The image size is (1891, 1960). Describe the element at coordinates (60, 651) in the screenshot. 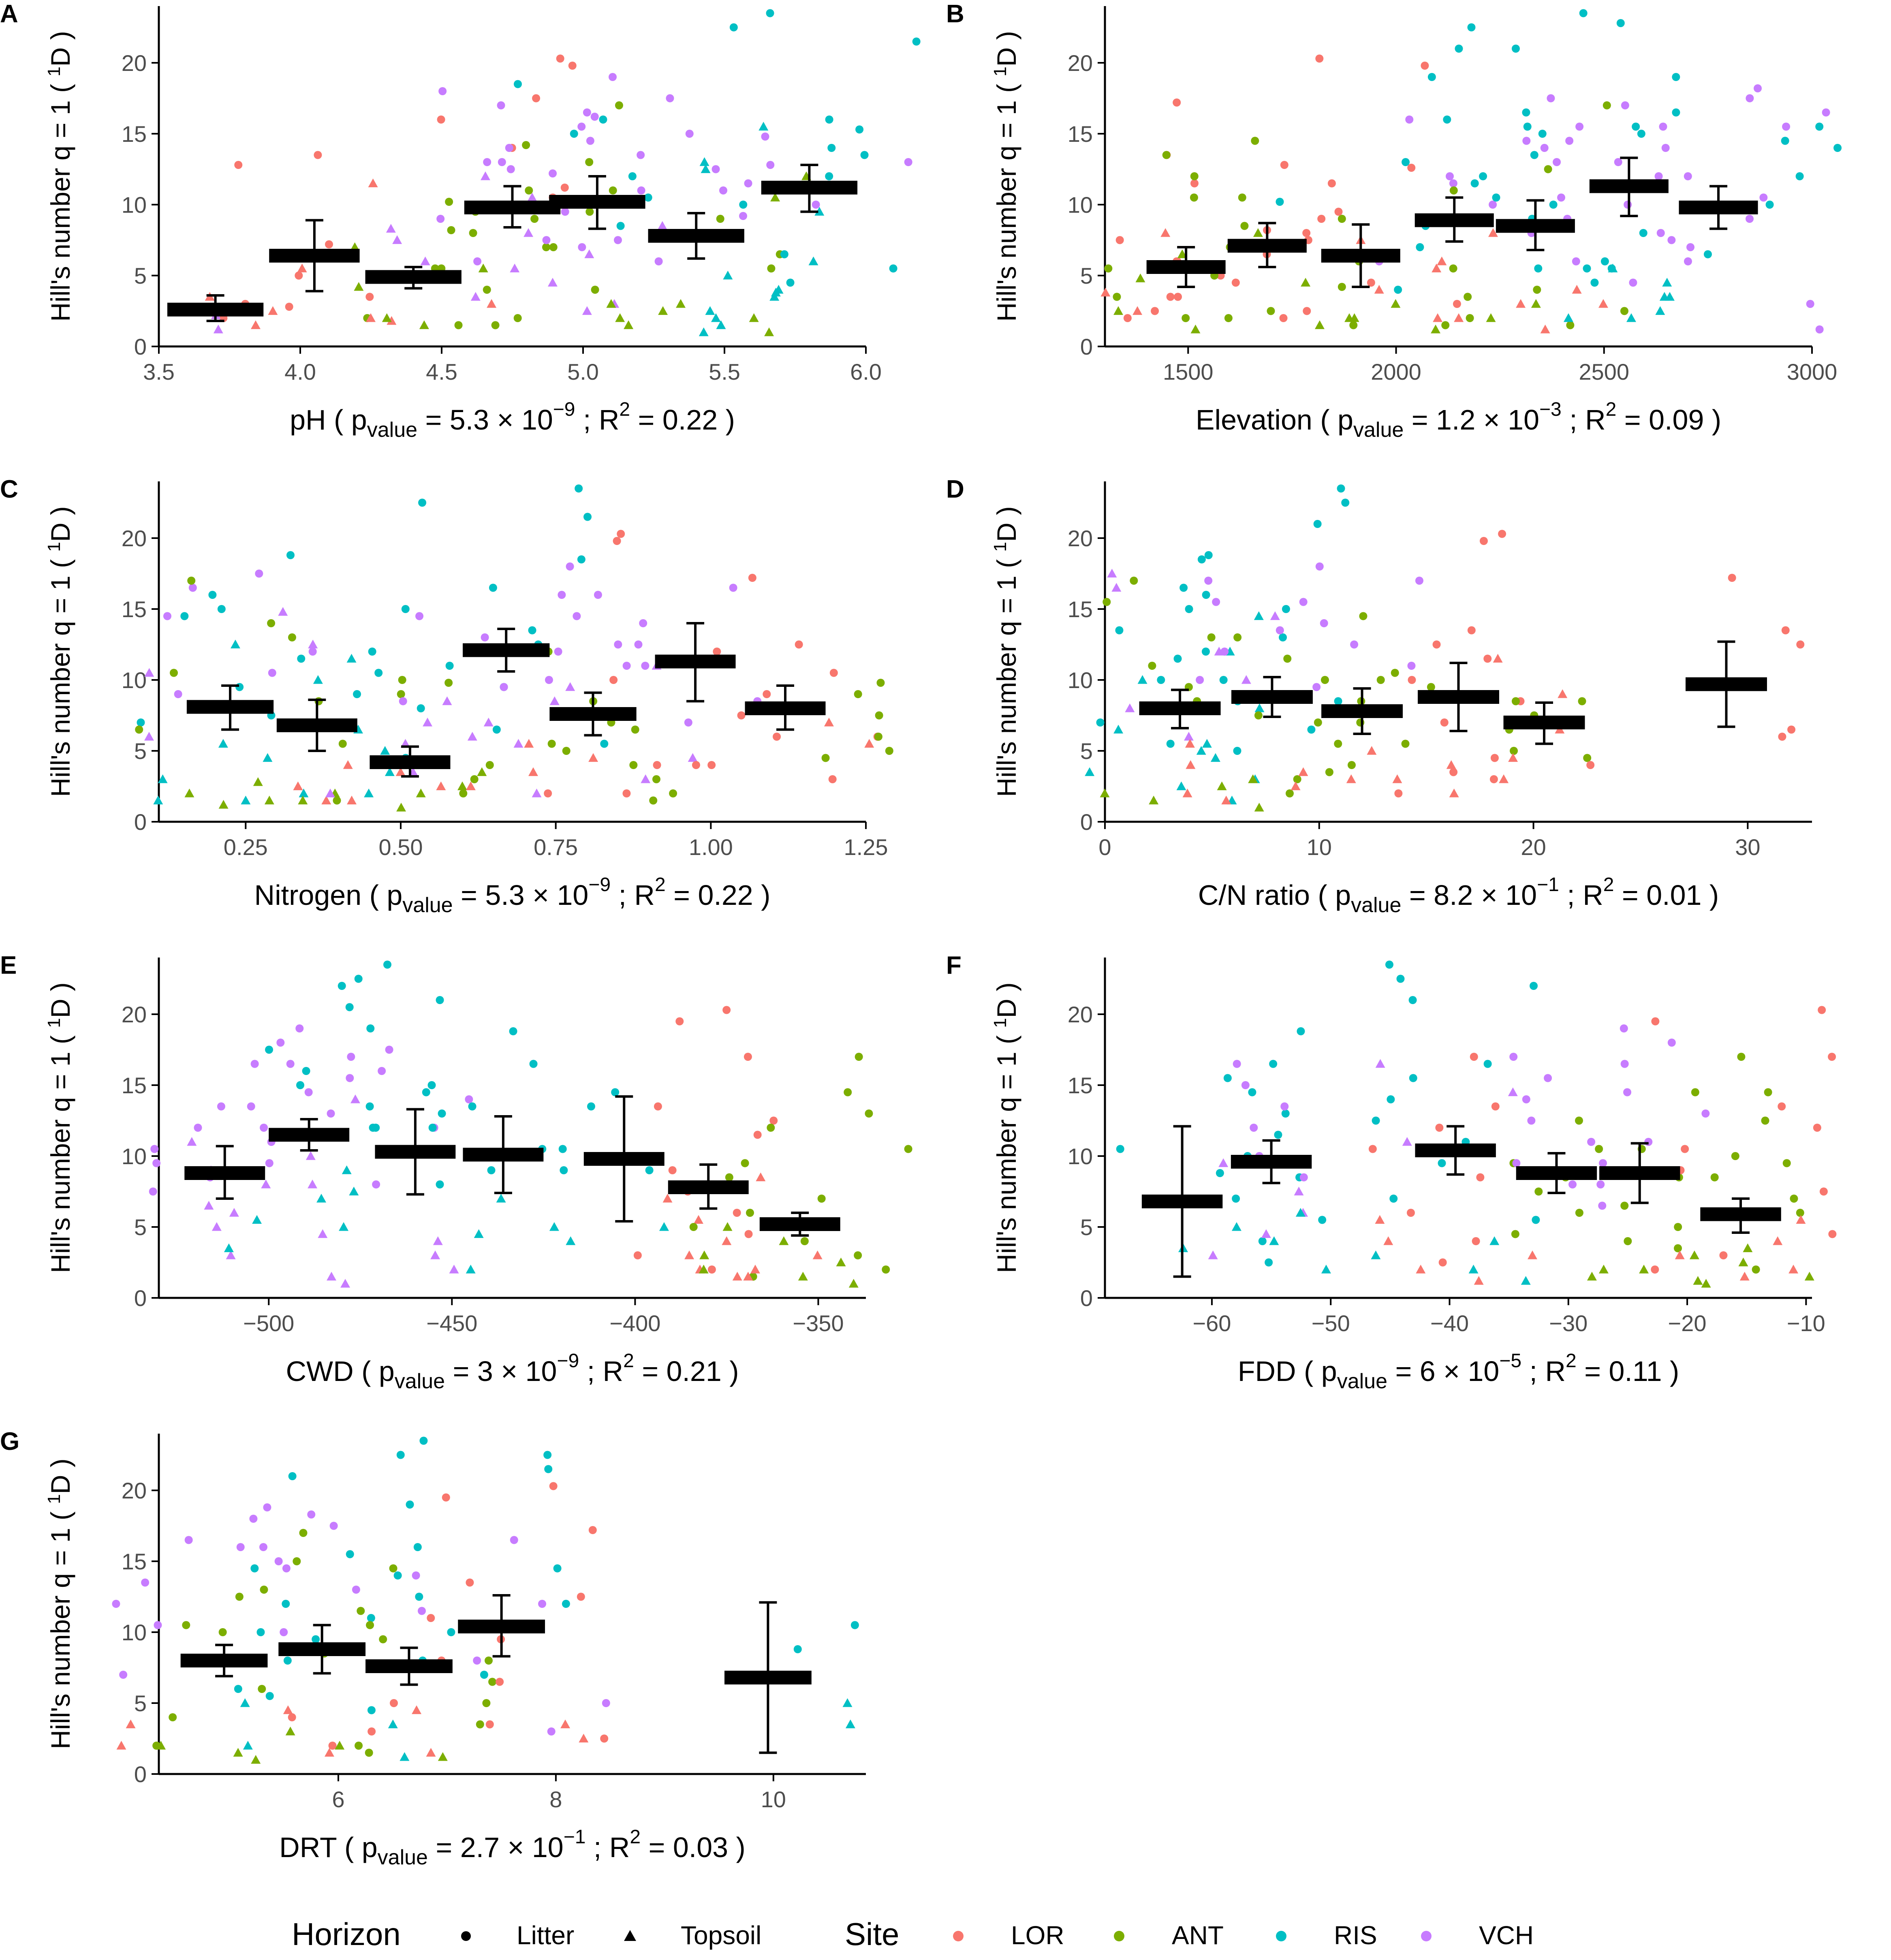

I see `y-axis-title: Hill's number q = 1 ( 1D )` at that location.